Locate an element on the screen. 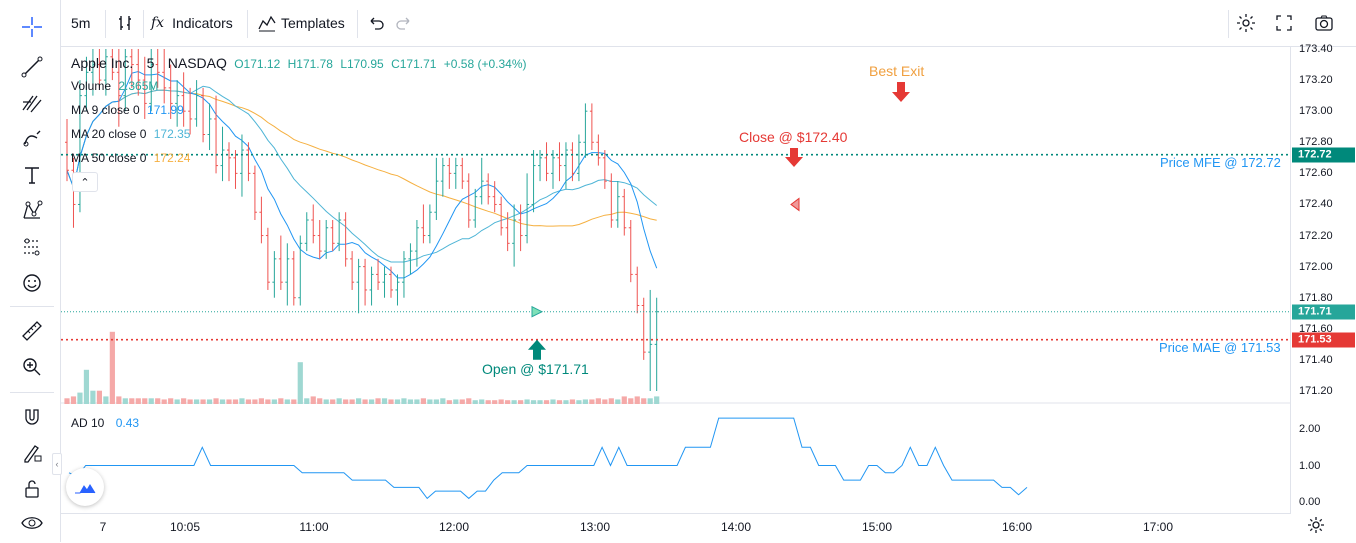 This screenshot has width=1356, height=543. open-flag-icon is located at coordinates (537, 311).